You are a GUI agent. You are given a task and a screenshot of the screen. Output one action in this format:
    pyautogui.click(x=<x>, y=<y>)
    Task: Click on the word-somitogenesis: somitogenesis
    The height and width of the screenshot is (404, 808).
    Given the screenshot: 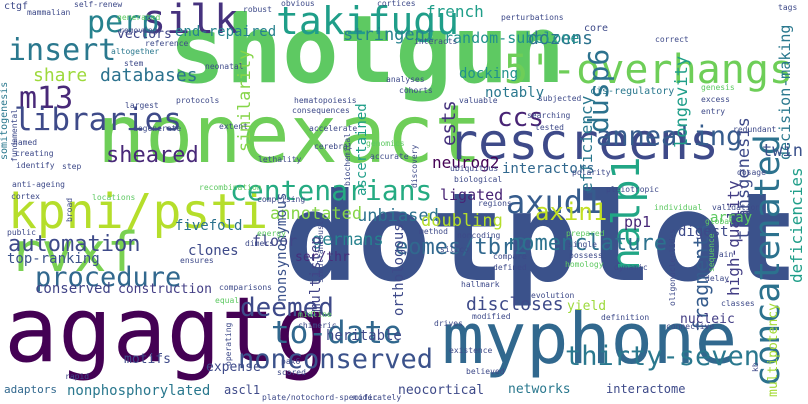 What is the action you would take?
    pyautogui.click(x=5, y=120)
    